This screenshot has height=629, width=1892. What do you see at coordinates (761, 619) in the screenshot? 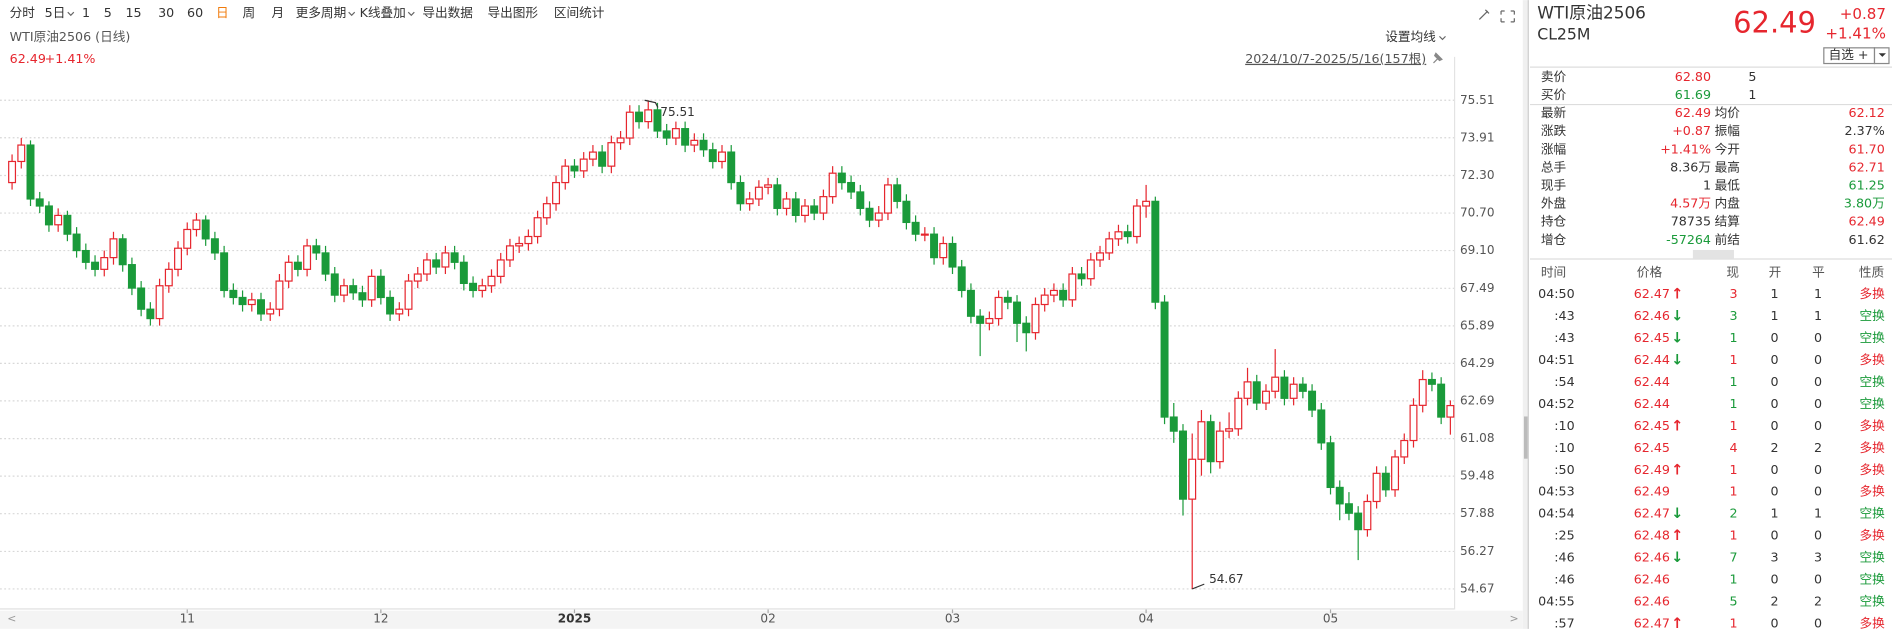
I see `scrollbar-track` at bounding box center [761, 619].